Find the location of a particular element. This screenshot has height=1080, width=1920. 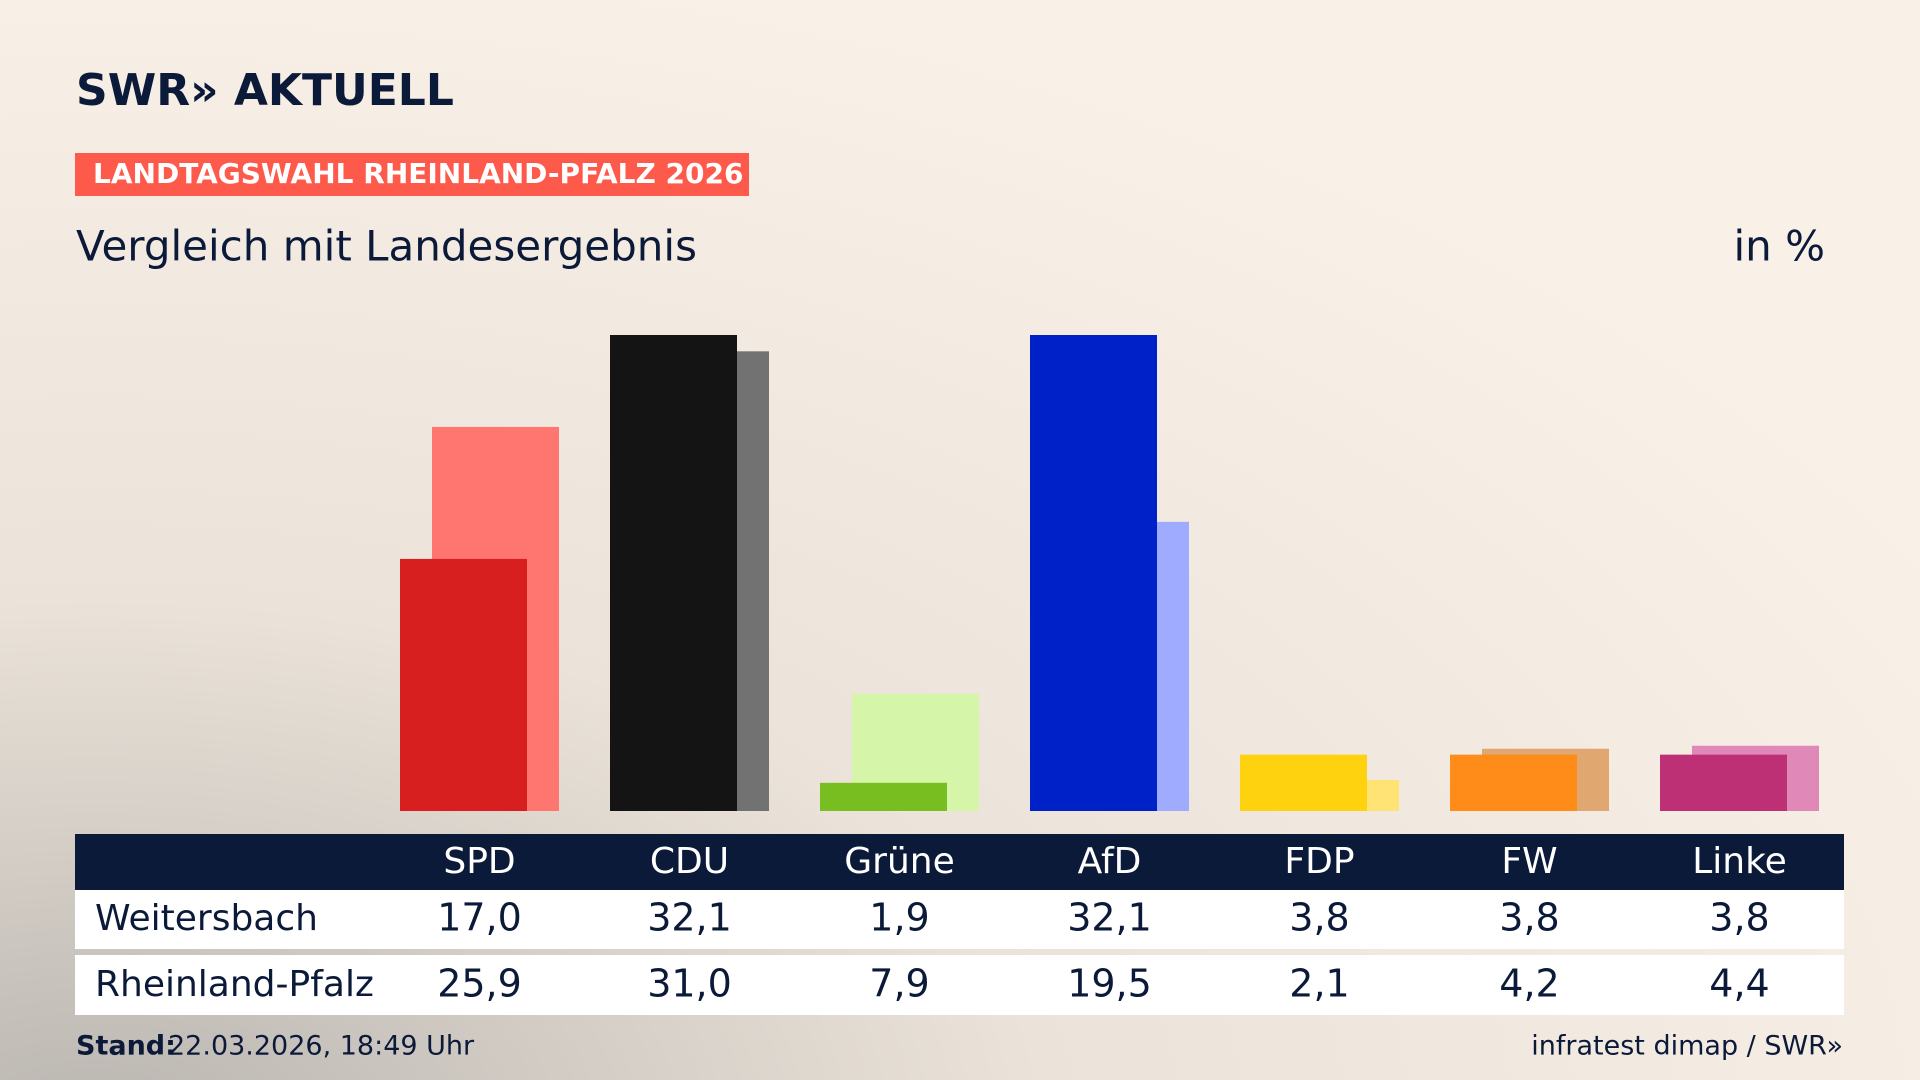

stand-value: 22.03.2026, 18:49 Uhr is located at coordinates (321, 1046).